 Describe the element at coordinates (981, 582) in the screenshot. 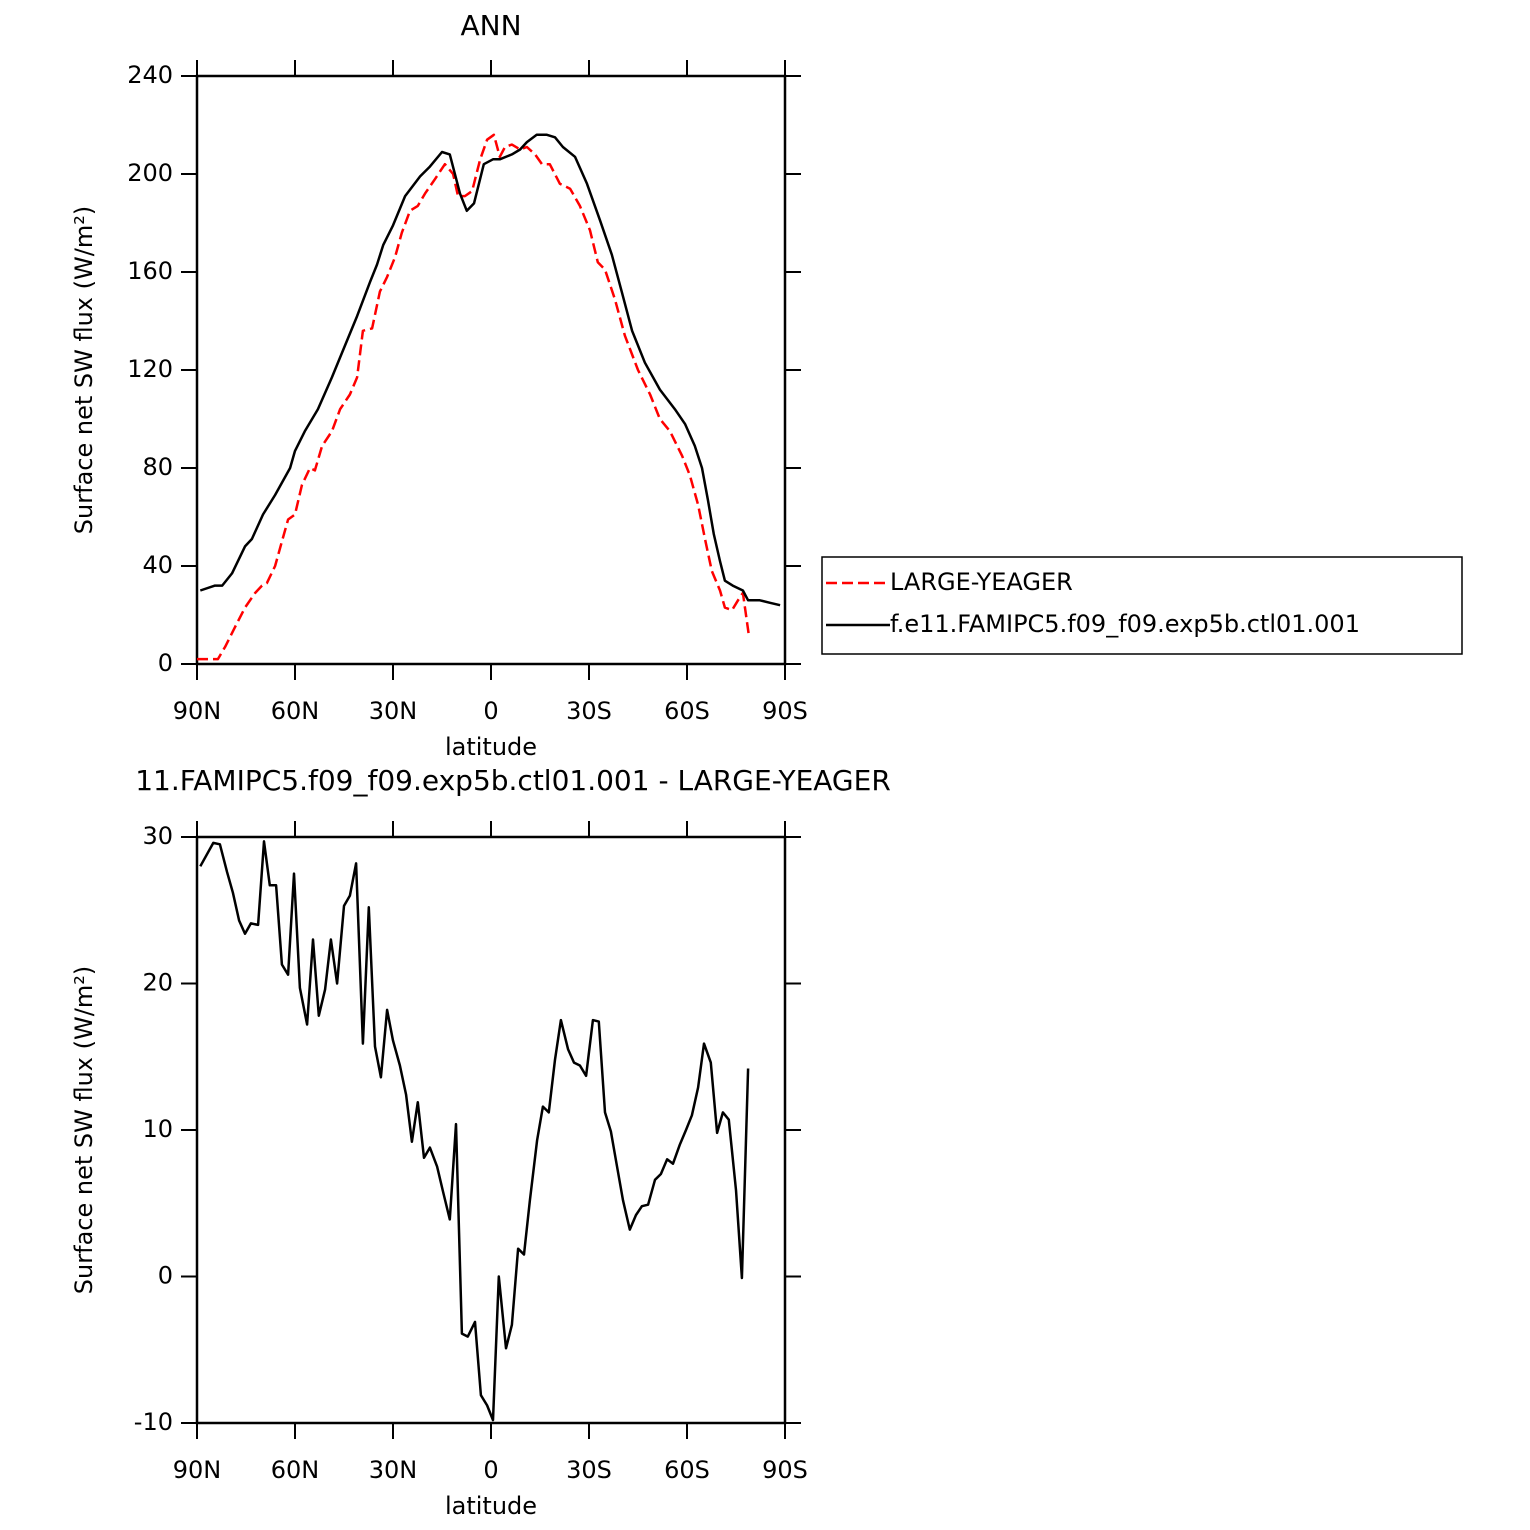

I see `legend-label: LARGE-YEAGER` at that location.